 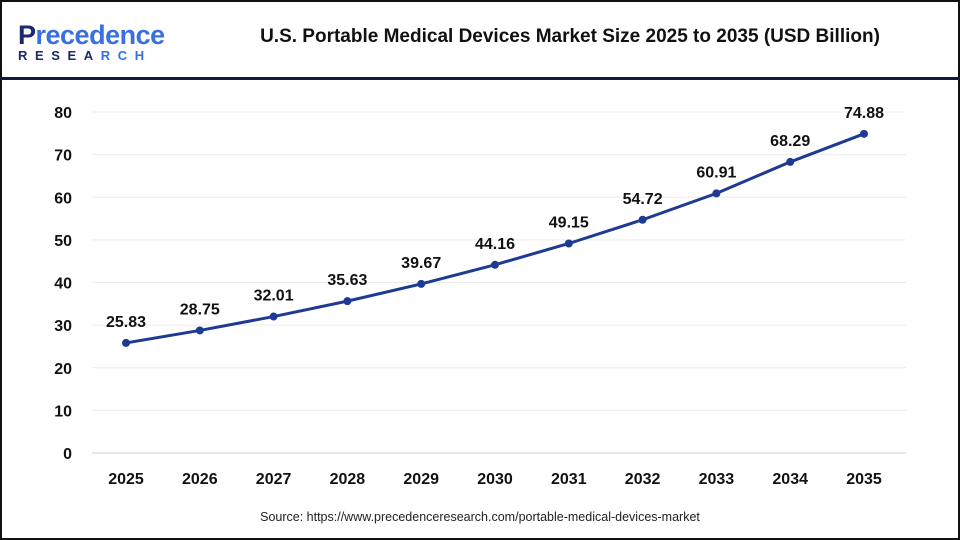 I want to click on y-tick-label: 80, so click(x=63, y=113).